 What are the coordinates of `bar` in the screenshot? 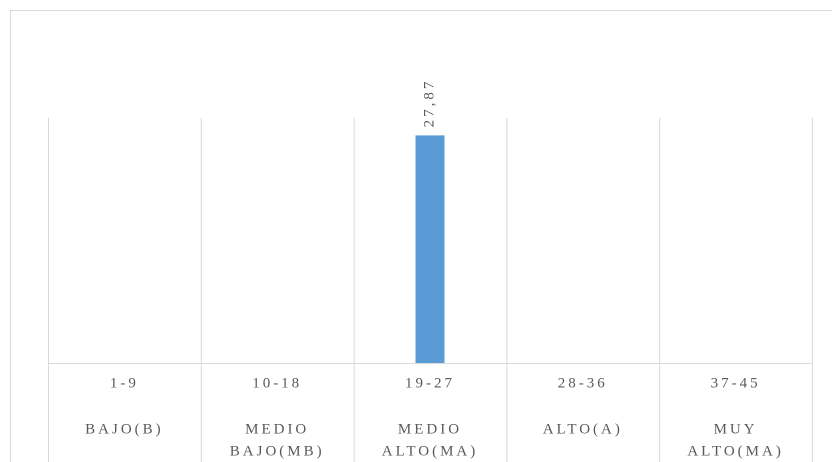 It's located at (430, 249).